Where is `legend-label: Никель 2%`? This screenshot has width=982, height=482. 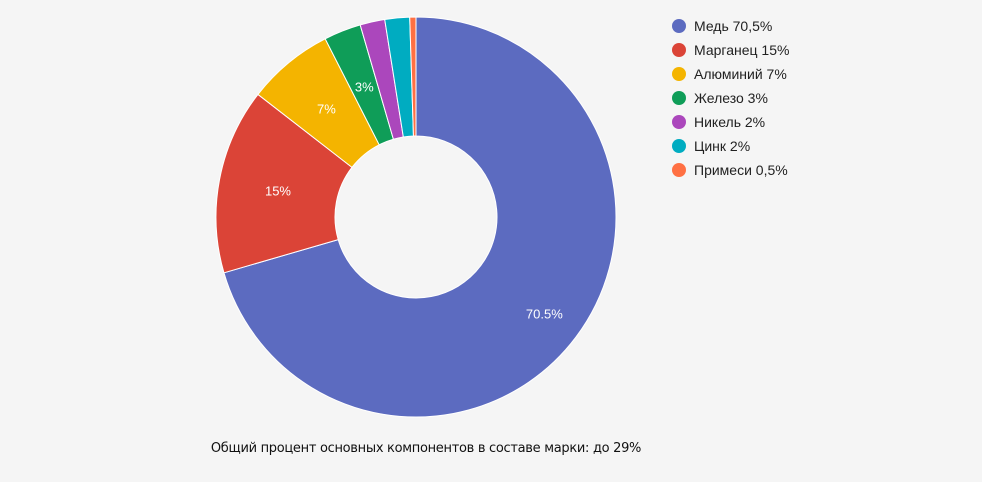 legend-label: Никель 2% is located at coordinates (730, 122).